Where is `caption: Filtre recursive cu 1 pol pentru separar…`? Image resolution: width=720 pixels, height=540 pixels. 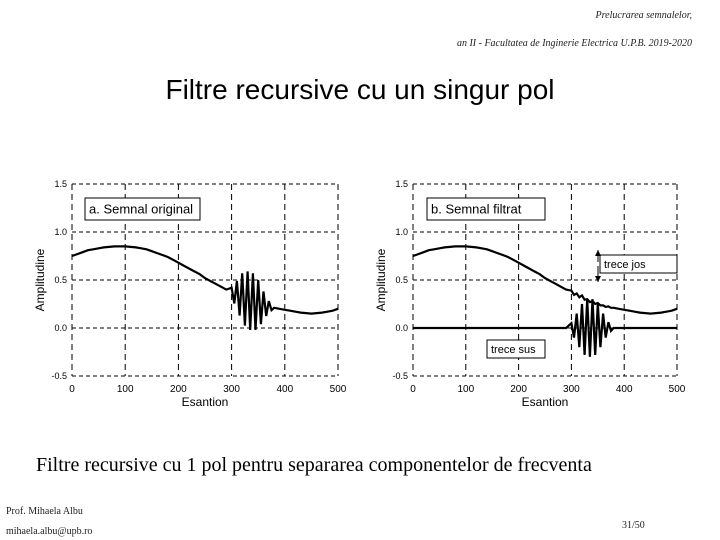
caption: Filtre recursive cu 1 pol pentru separar… is located at coordinates (314, 465).